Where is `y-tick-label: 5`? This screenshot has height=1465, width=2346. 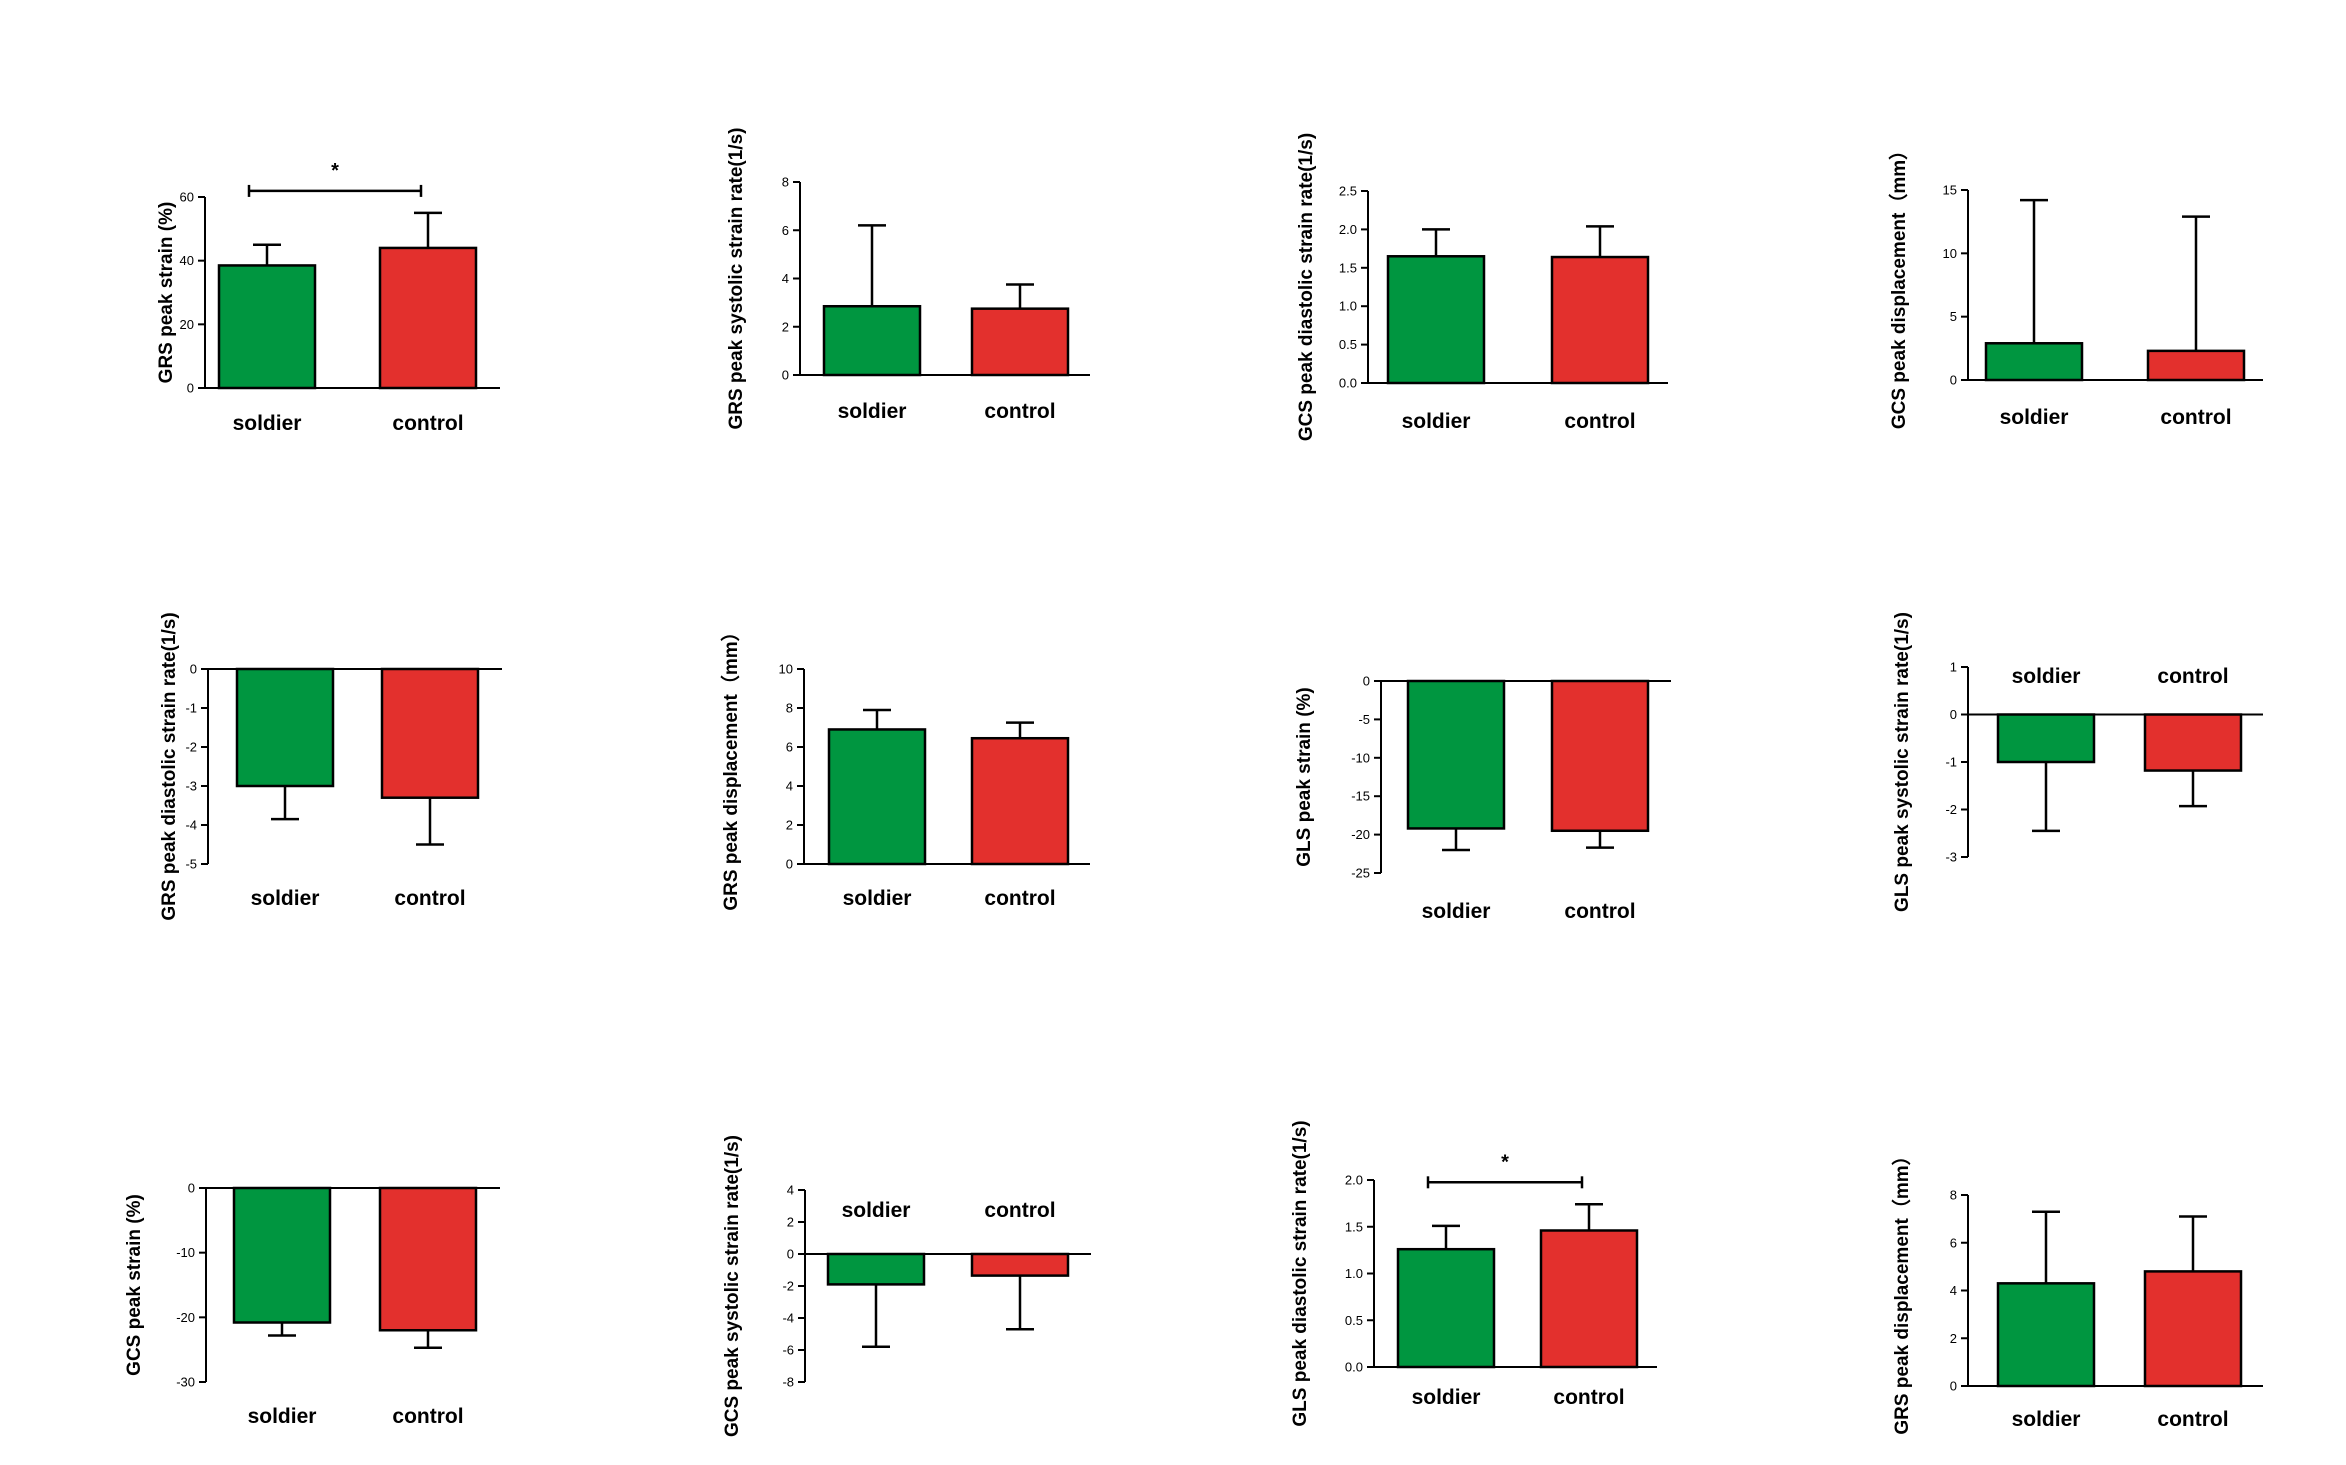 y-tick-label: 5 is located at coordinates (1953, 316).